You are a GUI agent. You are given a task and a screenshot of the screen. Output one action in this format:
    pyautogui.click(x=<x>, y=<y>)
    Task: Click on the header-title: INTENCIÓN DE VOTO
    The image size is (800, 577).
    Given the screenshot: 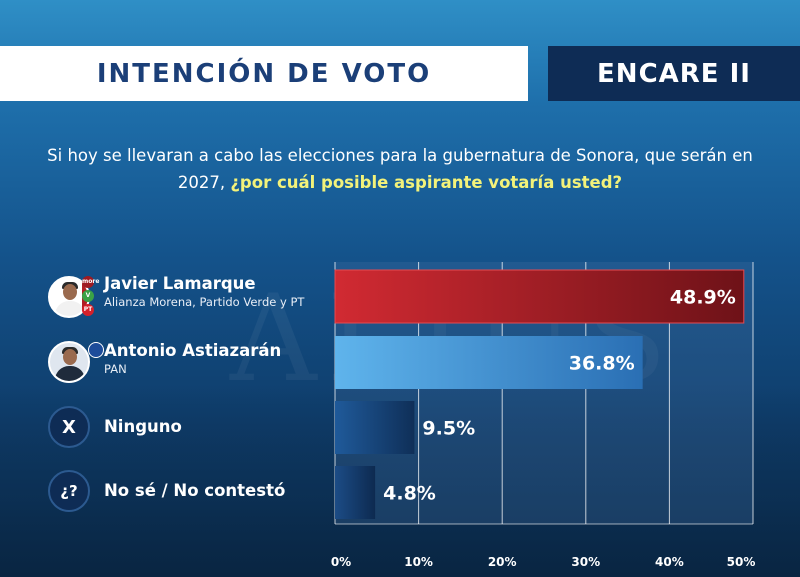 What is the action you would take?
    pyautogui.click(x=264, y=73)
    